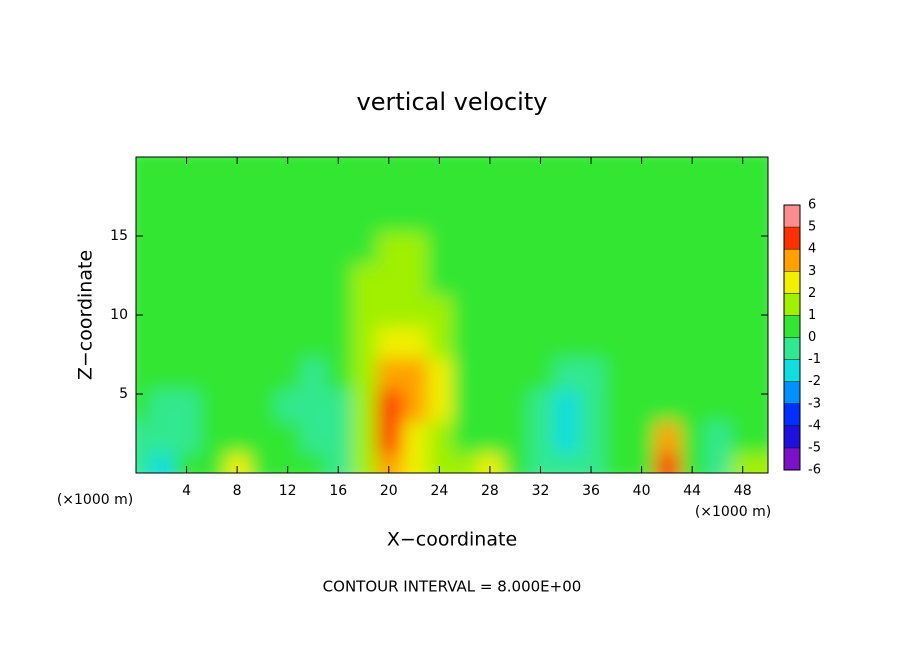 Image resolution: width=904 pixels, height=654 pixels. What do you see at coordinates (692, 491) in the screenshot?
I see `x-tick-label: 44` at bounding box center [692, 491].